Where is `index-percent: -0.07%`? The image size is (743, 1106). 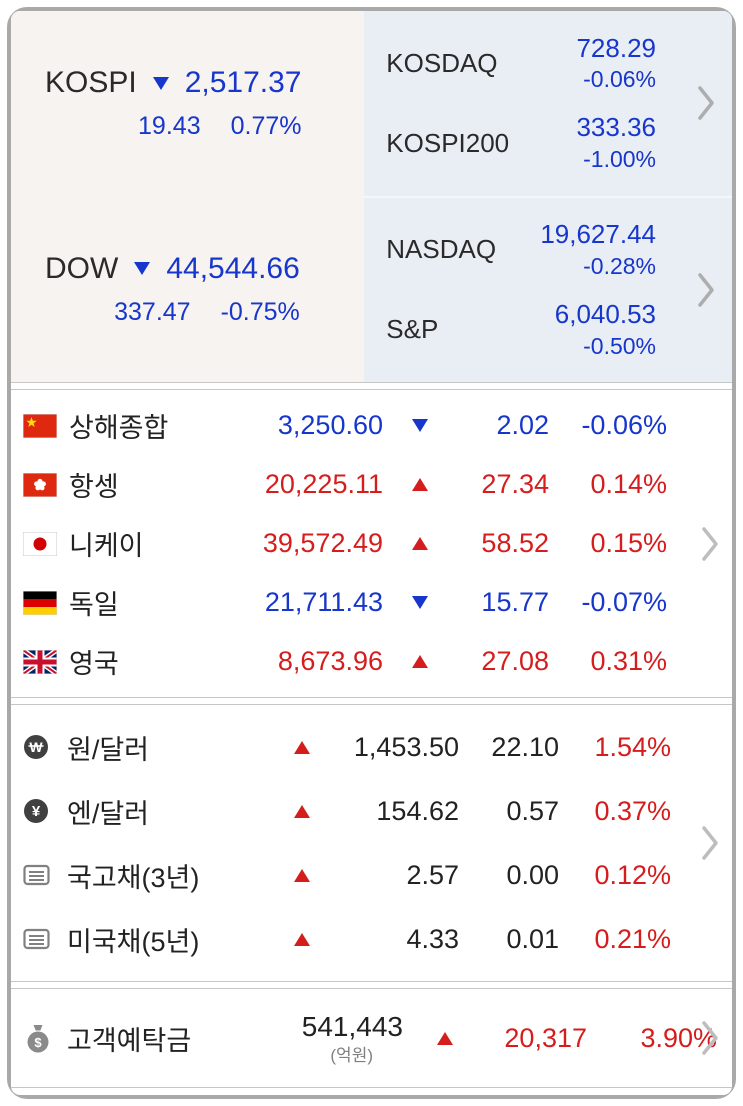
index-percent: -0.07% is located at coordinates (624, 602).